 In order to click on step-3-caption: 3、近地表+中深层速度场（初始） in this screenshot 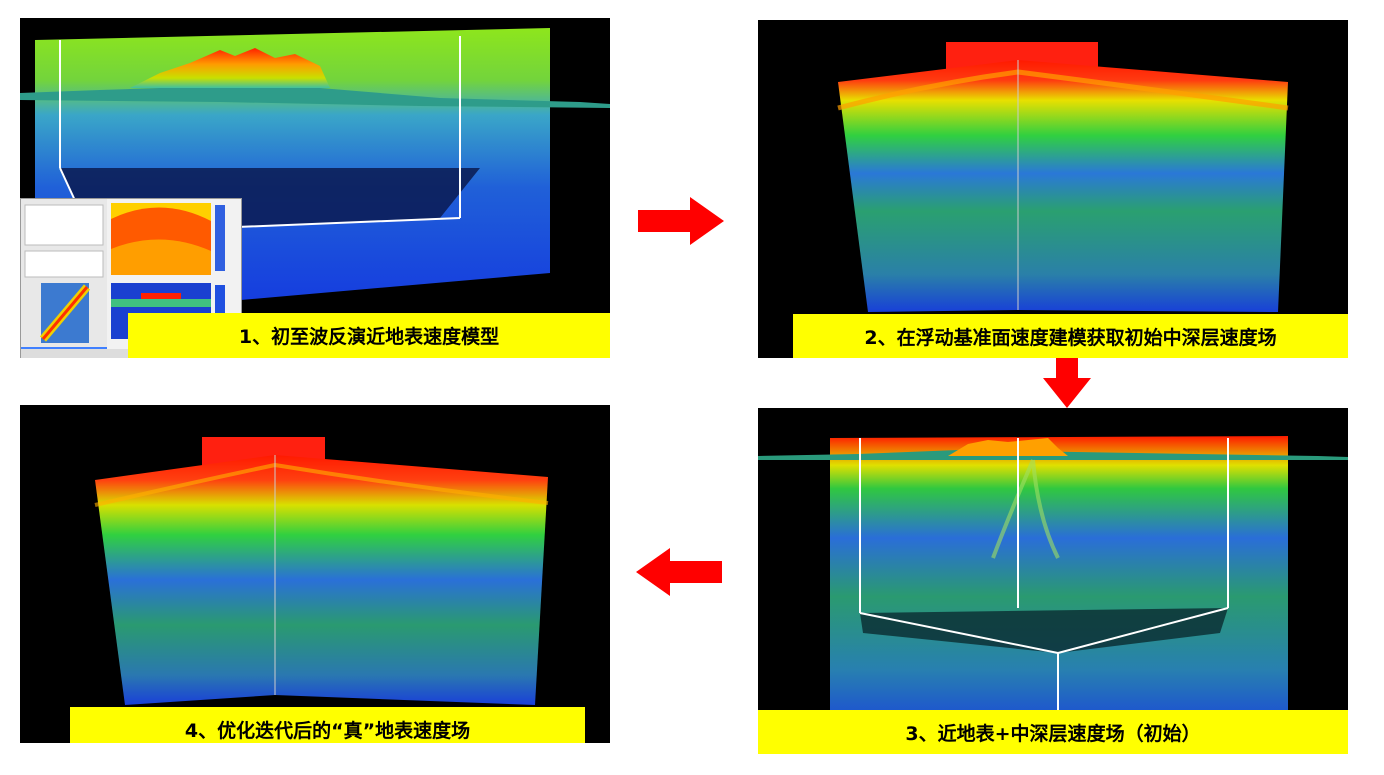, I will do `click(1053, 732)`.